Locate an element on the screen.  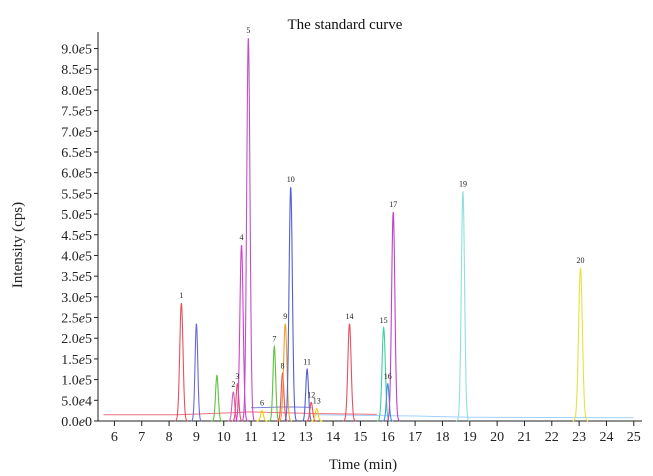
x-tick-label: 10 is located at coordinates (224, 437).